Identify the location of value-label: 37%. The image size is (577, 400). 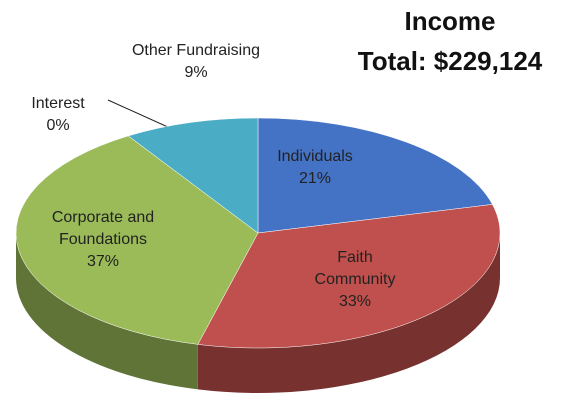
(103, 261).